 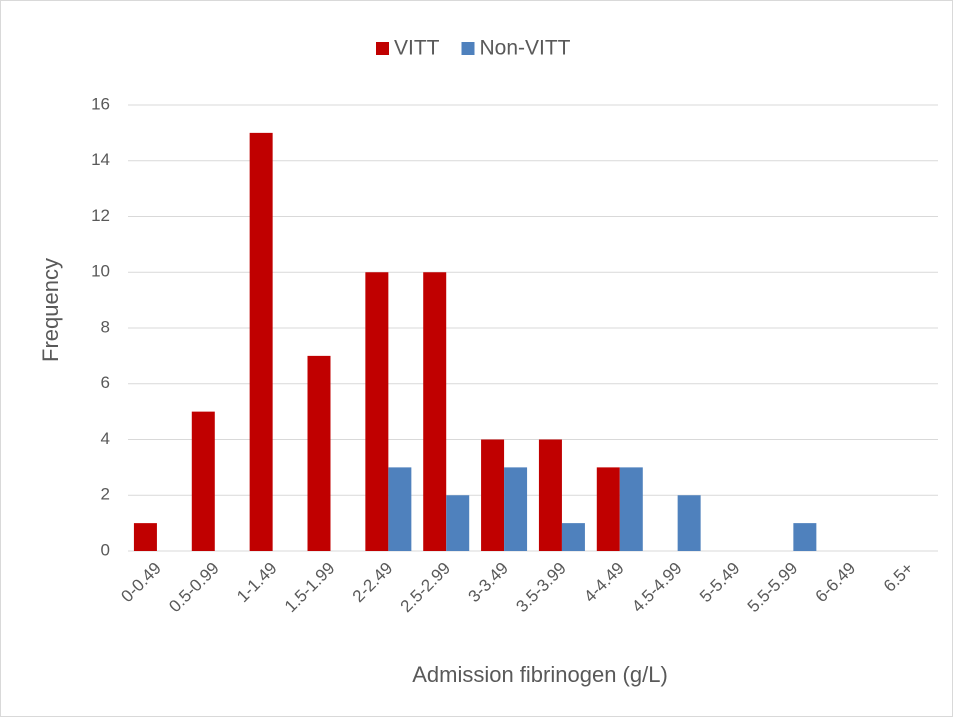 What do you see at coordinates (100, 215) in the screenshot?
I see `y-tick-label: 12` at bounding box center [100, 215].